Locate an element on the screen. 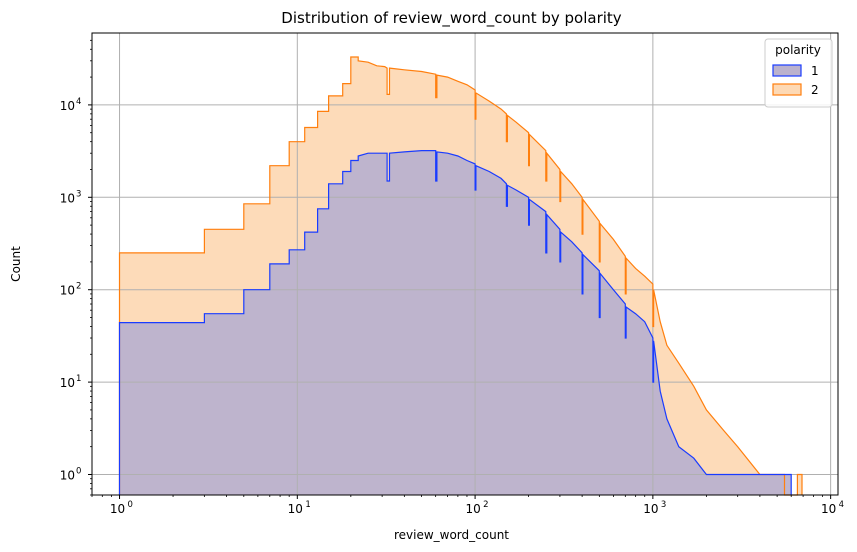 This screenshot has height=552, width=857. x-tick-exponent: 3 is located at coordinates (663, 505).